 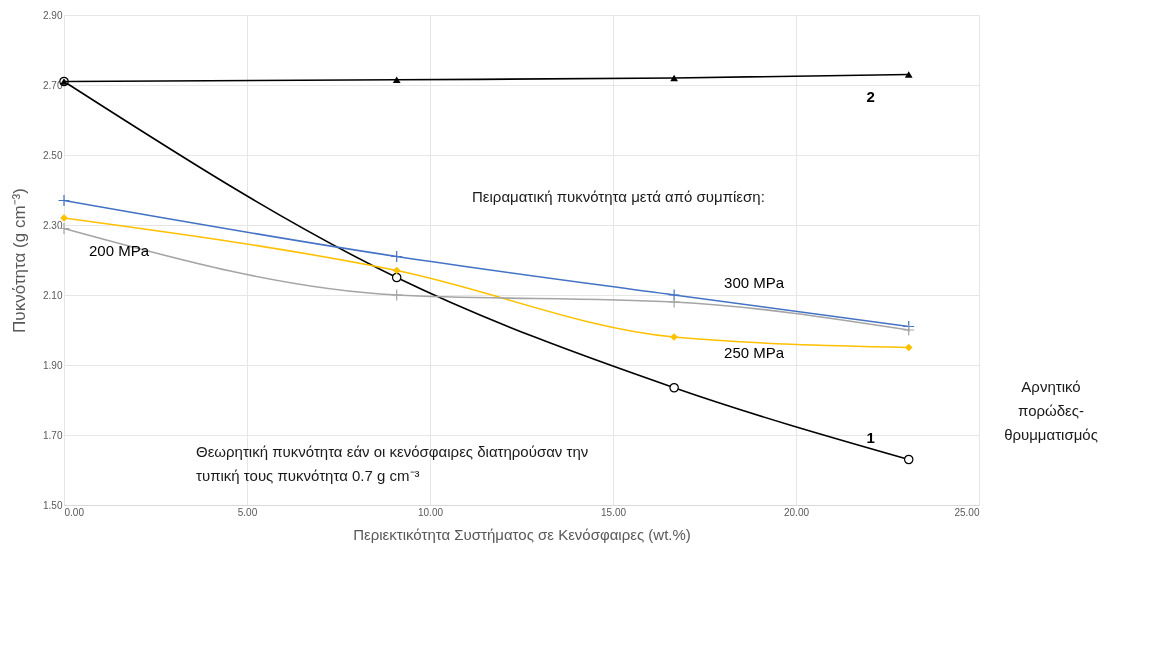 I want to click on x-tick-label: 15.00, so click(x=613, y=512).